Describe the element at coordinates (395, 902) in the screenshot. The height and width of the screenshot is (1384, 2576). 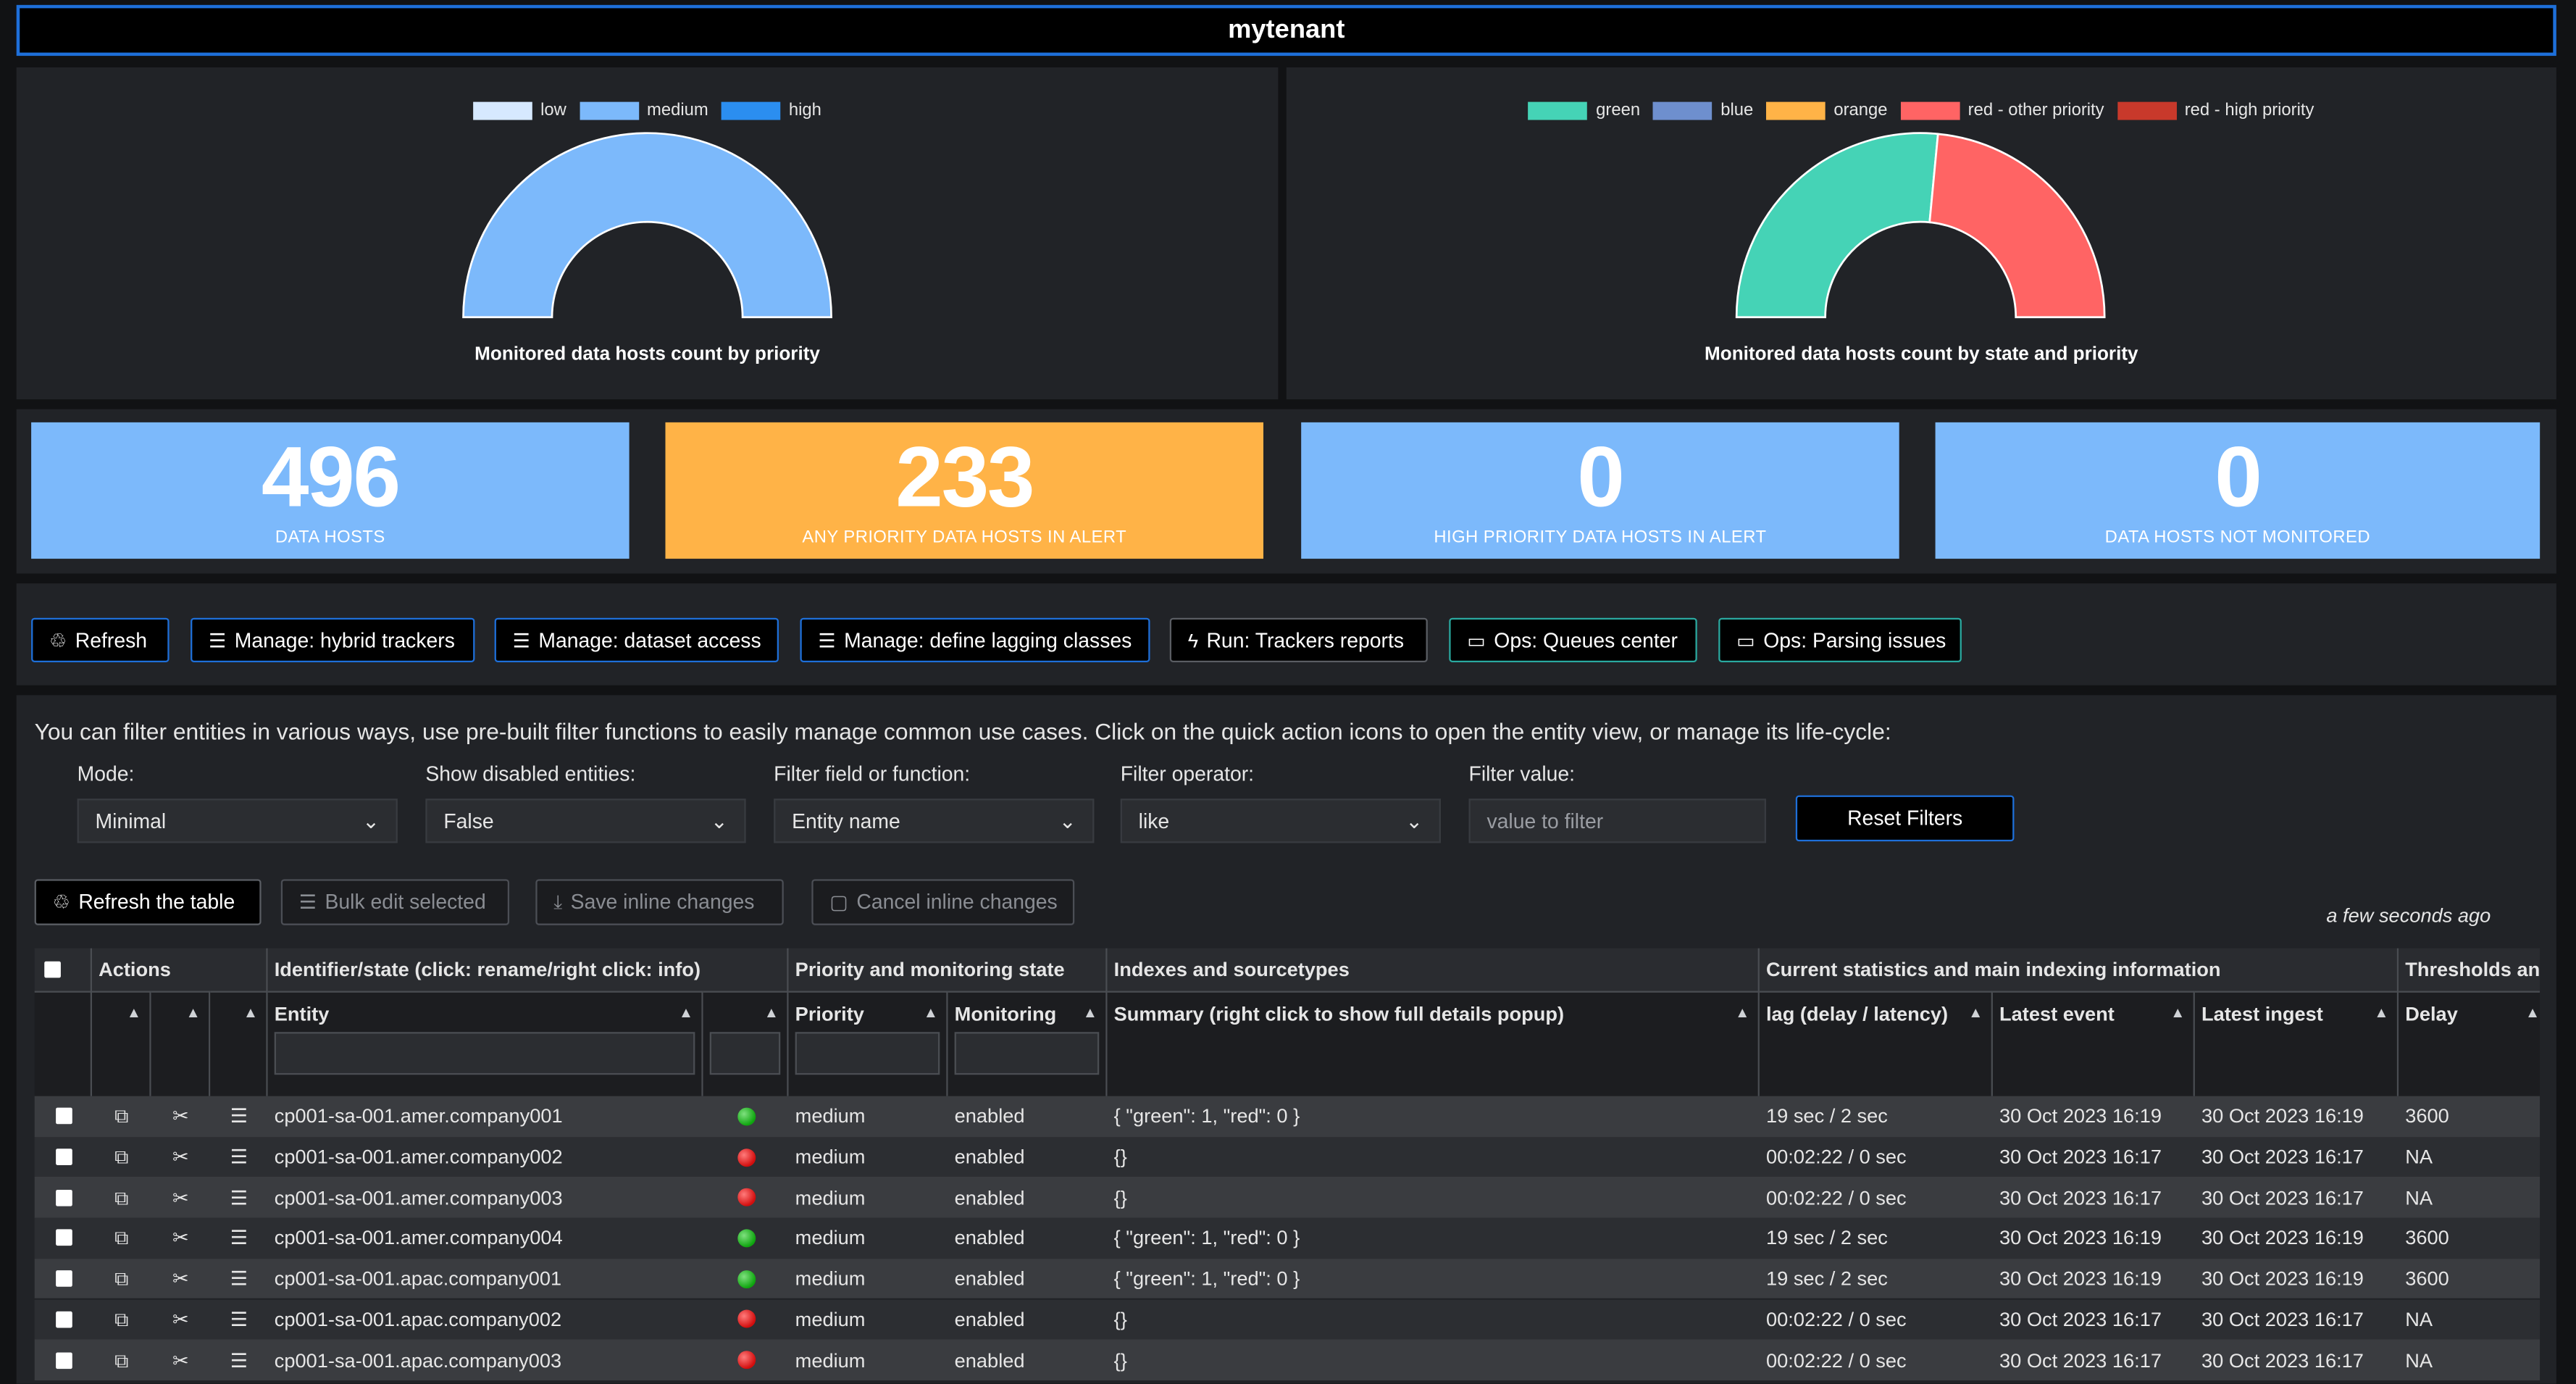
I see `bulk-edit-button: ☰ Bulk edit selected` at that location.